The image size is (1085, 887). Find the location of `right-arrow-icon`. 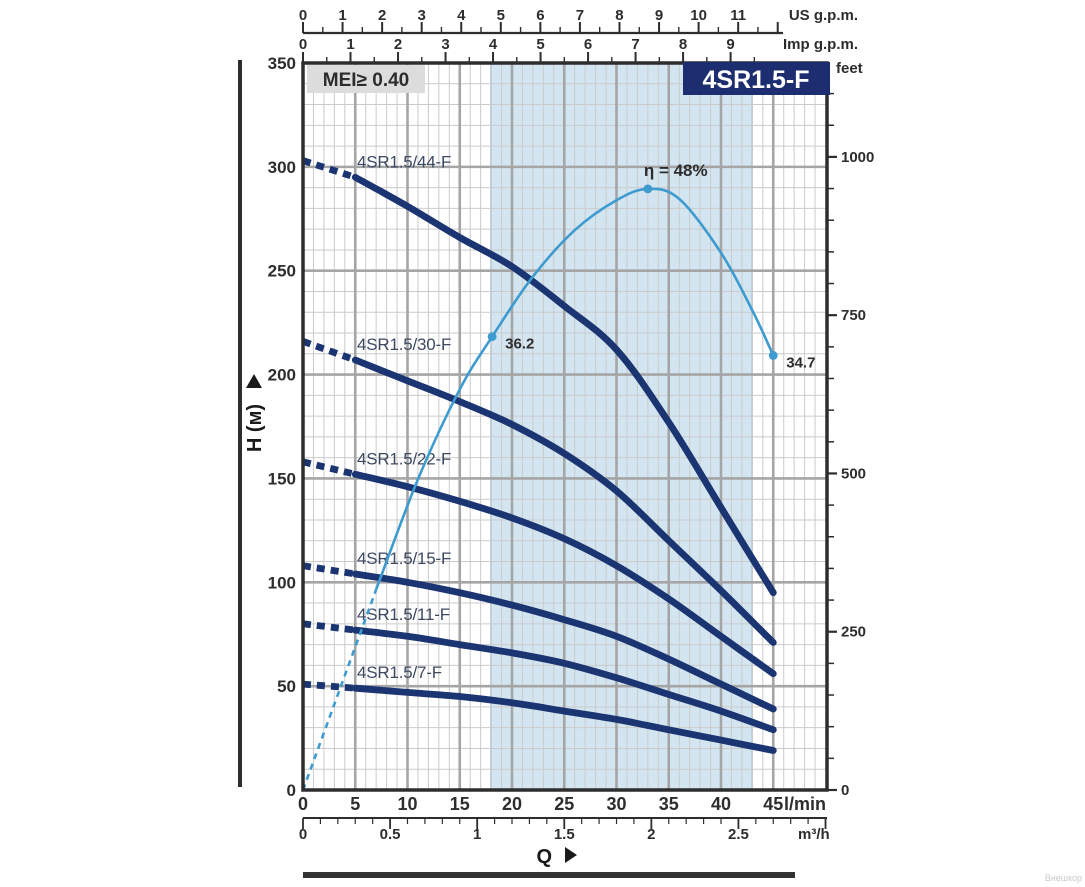

right-arrow-icon is located at coordinates (571, 855).